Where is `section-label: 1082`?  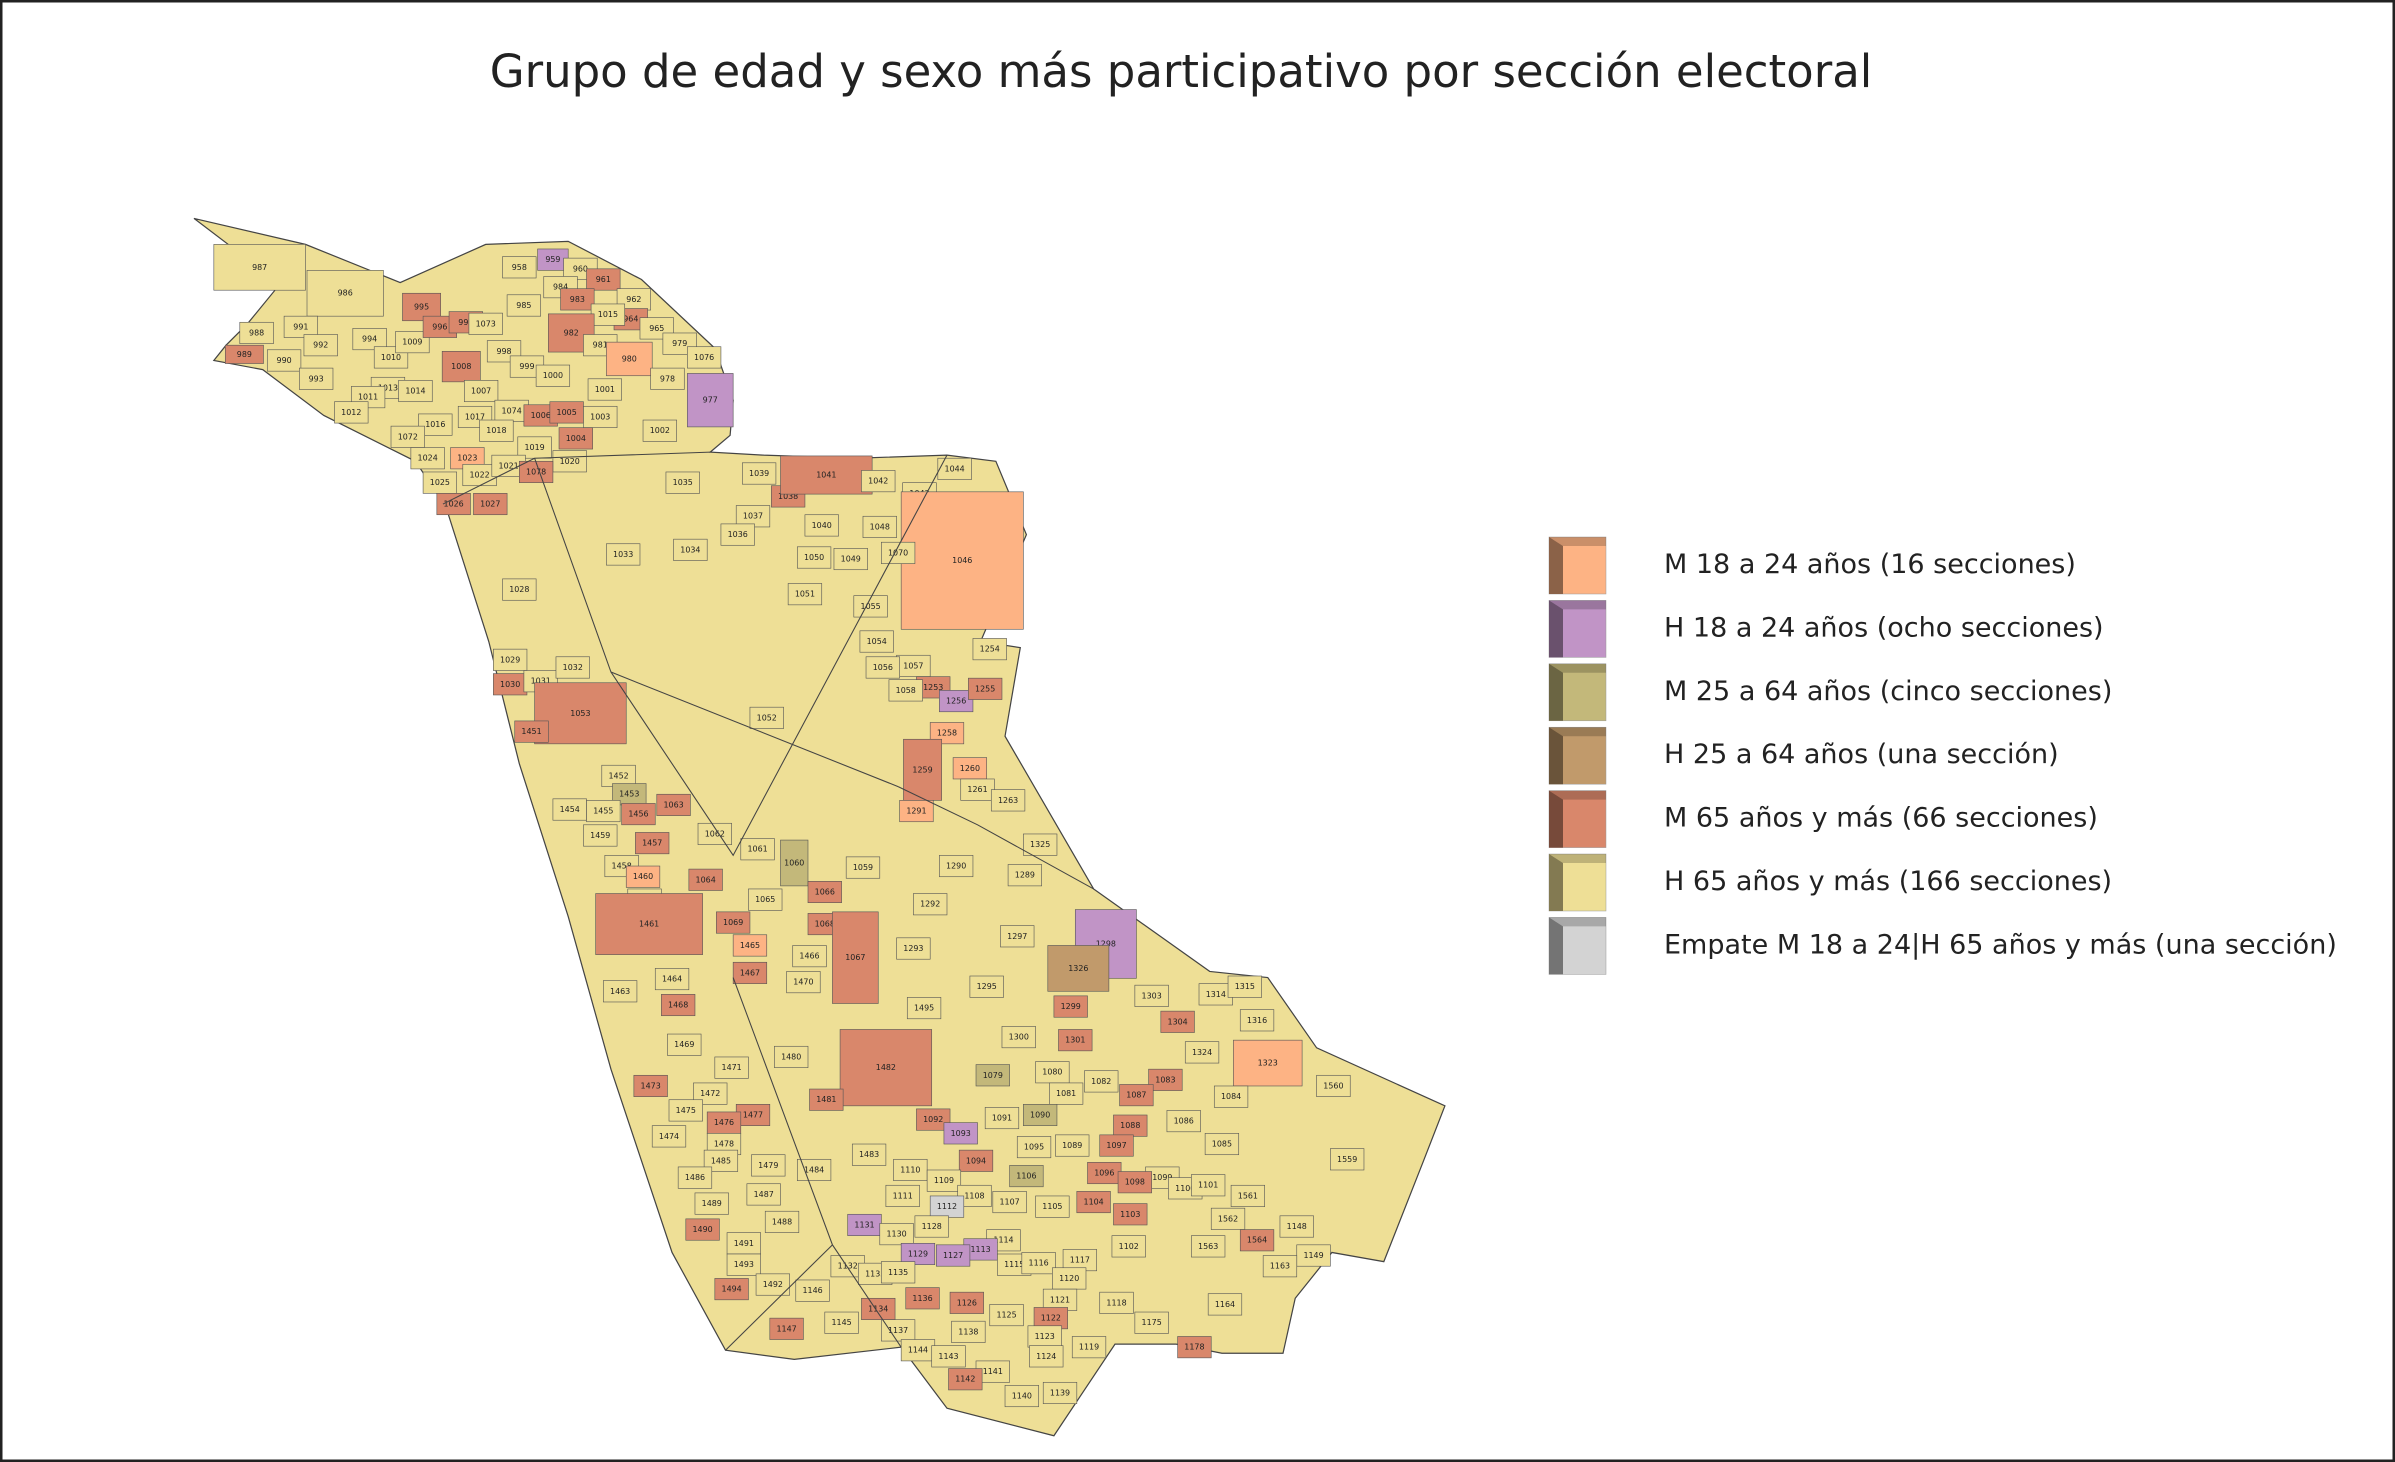
section-label: 1082 is located at coordinates (1101, 1081).